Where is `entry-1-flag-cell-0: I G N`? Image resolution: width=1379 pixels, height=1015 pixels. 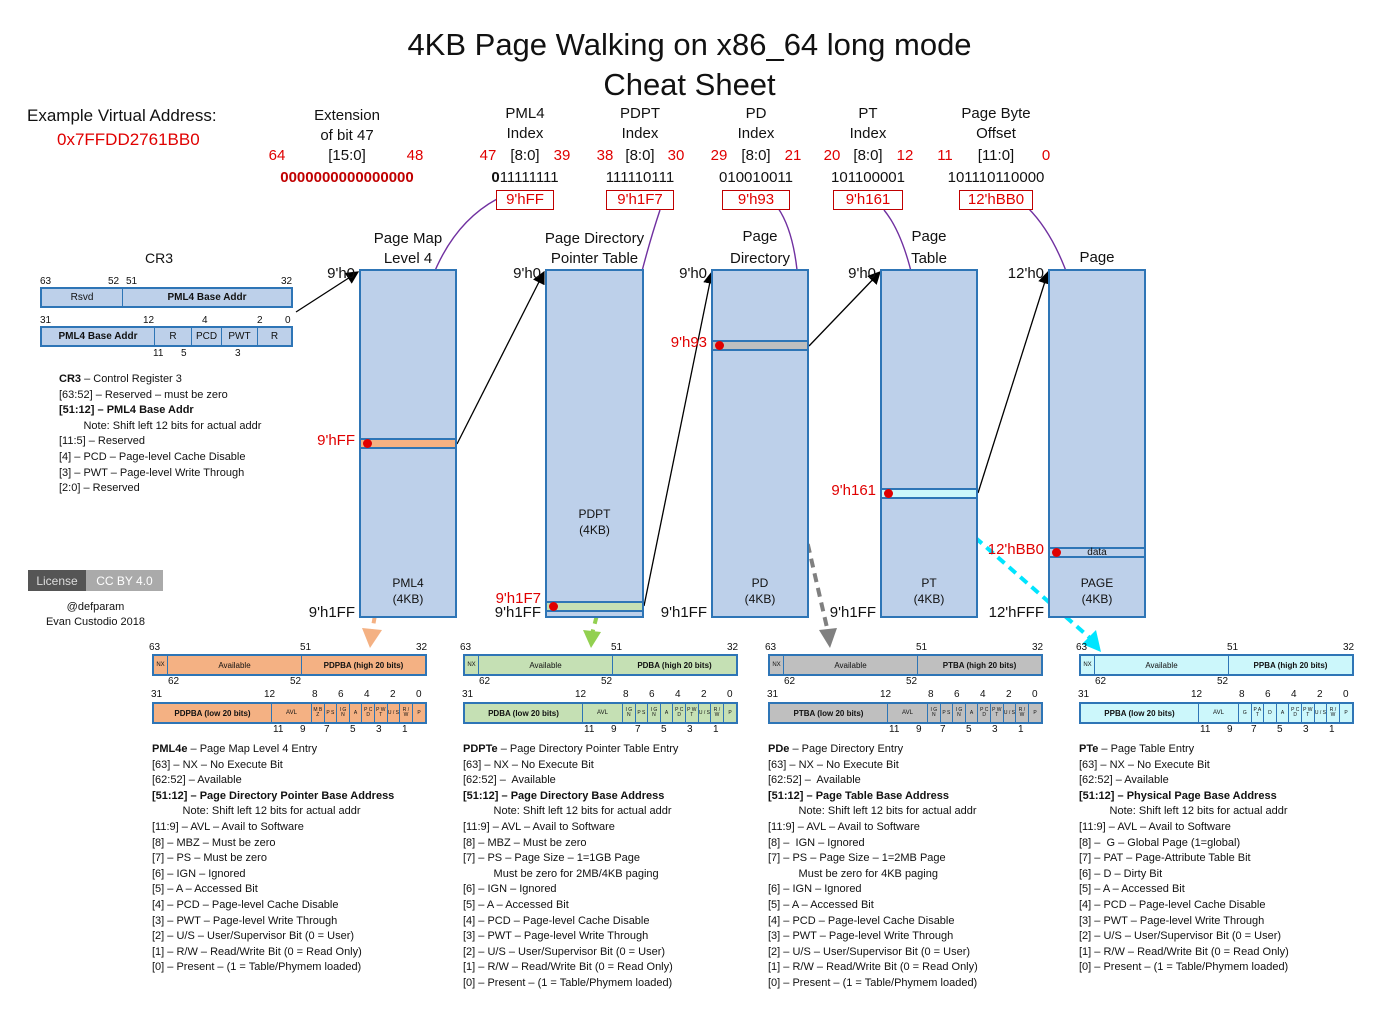
entry-1-flag-cell-0: I G N is located at coordinates (629, 713).